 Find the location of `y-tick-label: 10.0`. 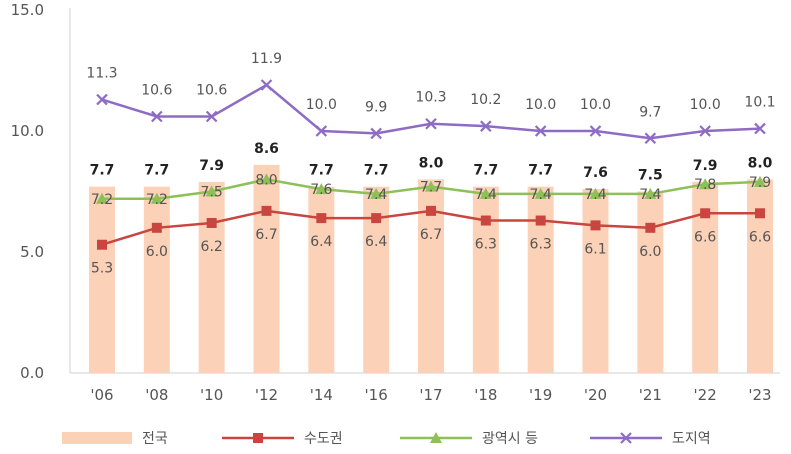

y-tick-label: 10.0 is located at coordinates (27, 131).